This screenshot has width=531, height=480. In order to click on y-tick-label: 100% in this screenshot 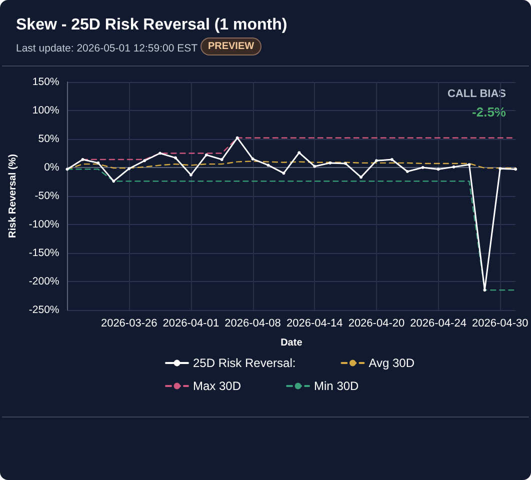, I will do `click(46, 110)`.